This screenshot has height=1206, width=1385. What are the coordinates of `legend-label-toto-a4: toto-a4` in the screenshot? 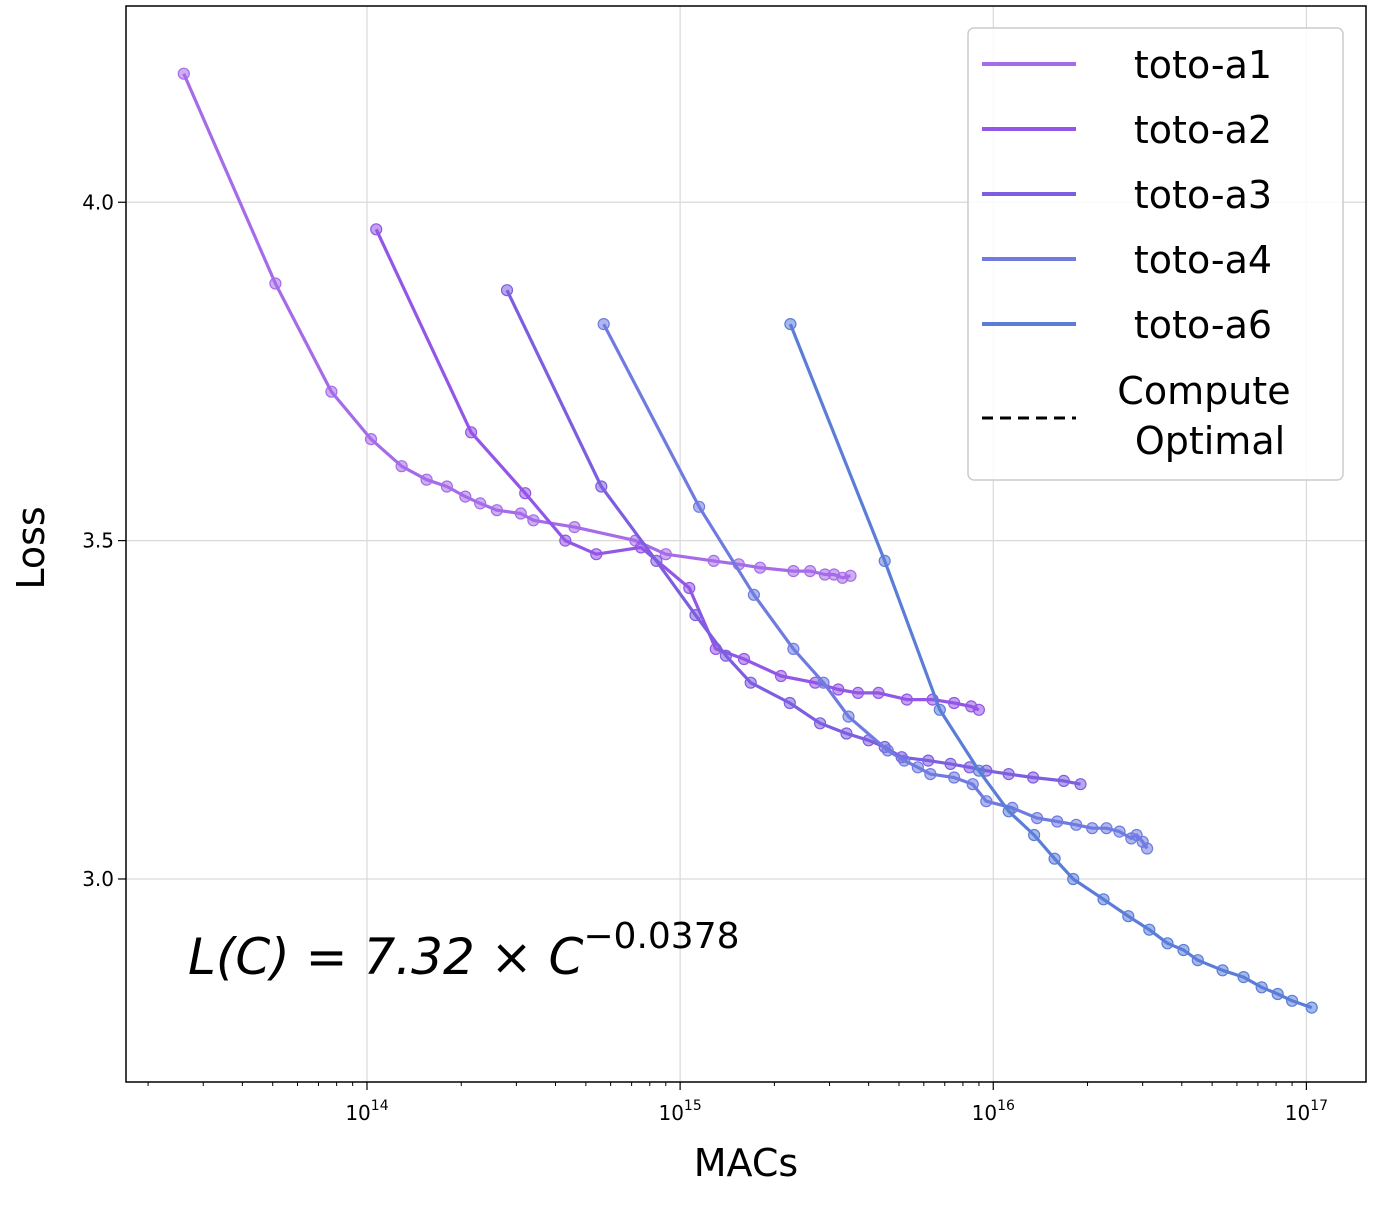 It's located at (1203, 260).